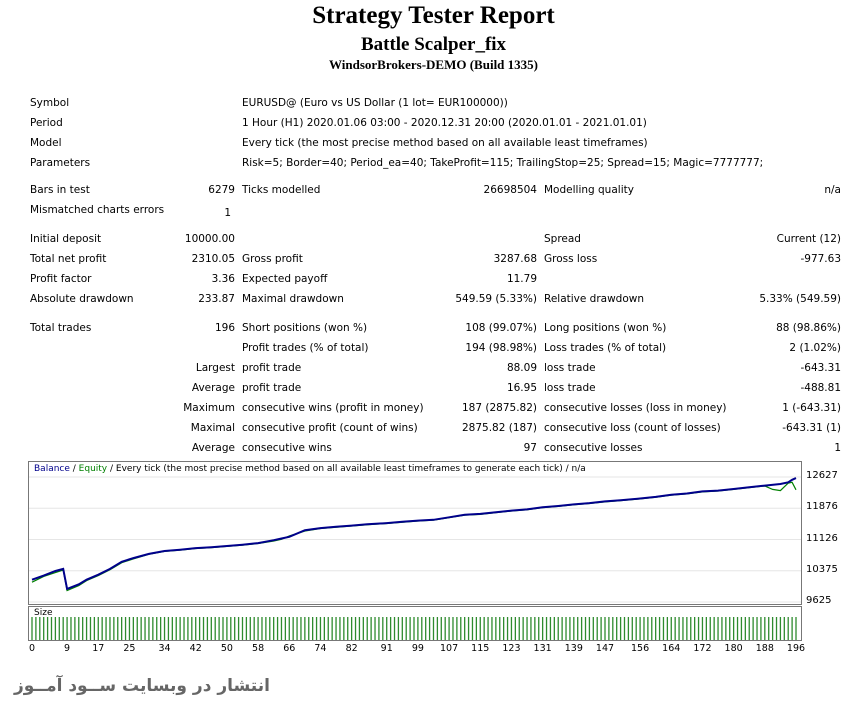 Image resolution: width=867 pixels, height=710 pixels. Describe the element at coordinates (213, 448) in the screenshot. I see `average-consecutive-label: Average` at that location.